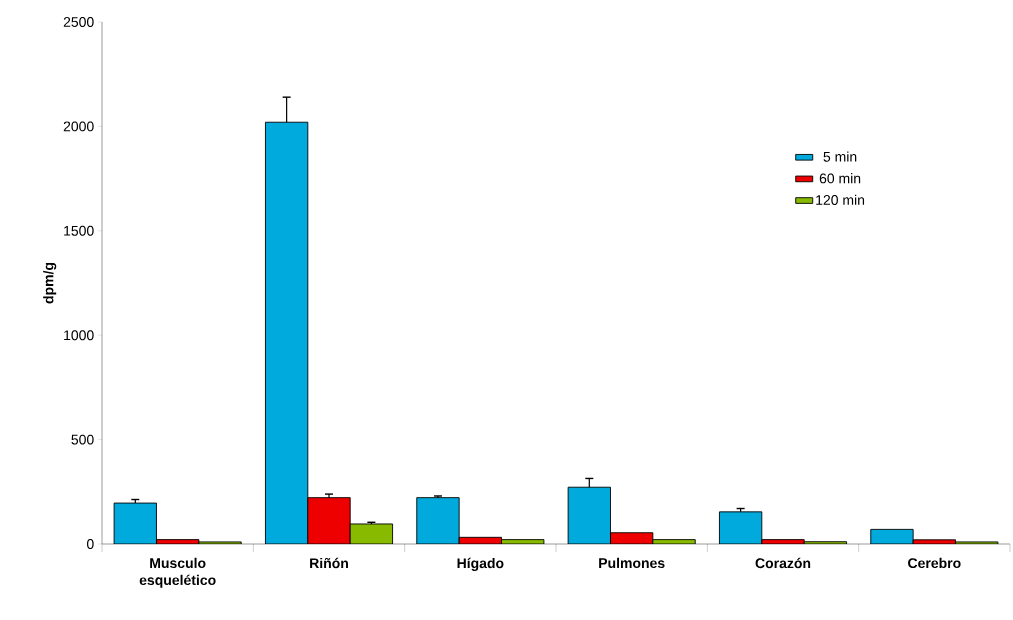 This screenshot has width=1013, height=620. I want to click on y-tick-label: 0, so click(90, 544).